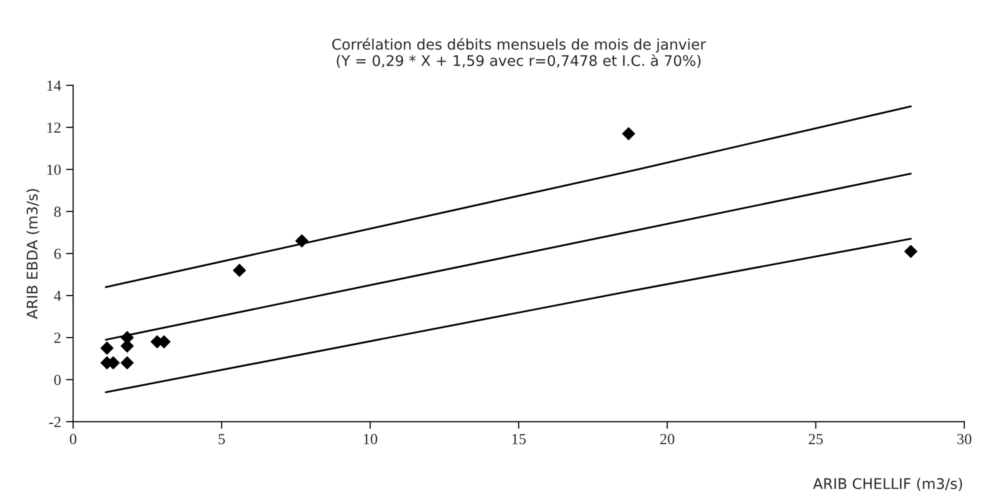  Describe the element at coordinates (815, 439) in the screenshot. I see `x-tick-label: 25` at that location.